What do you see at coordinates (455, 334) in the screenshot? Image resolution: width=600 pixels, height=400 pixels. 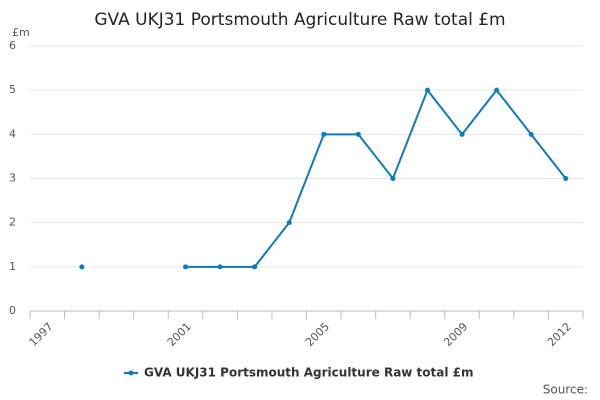 I see `x-tick-label: 2009` at bounding box center [455, 334].